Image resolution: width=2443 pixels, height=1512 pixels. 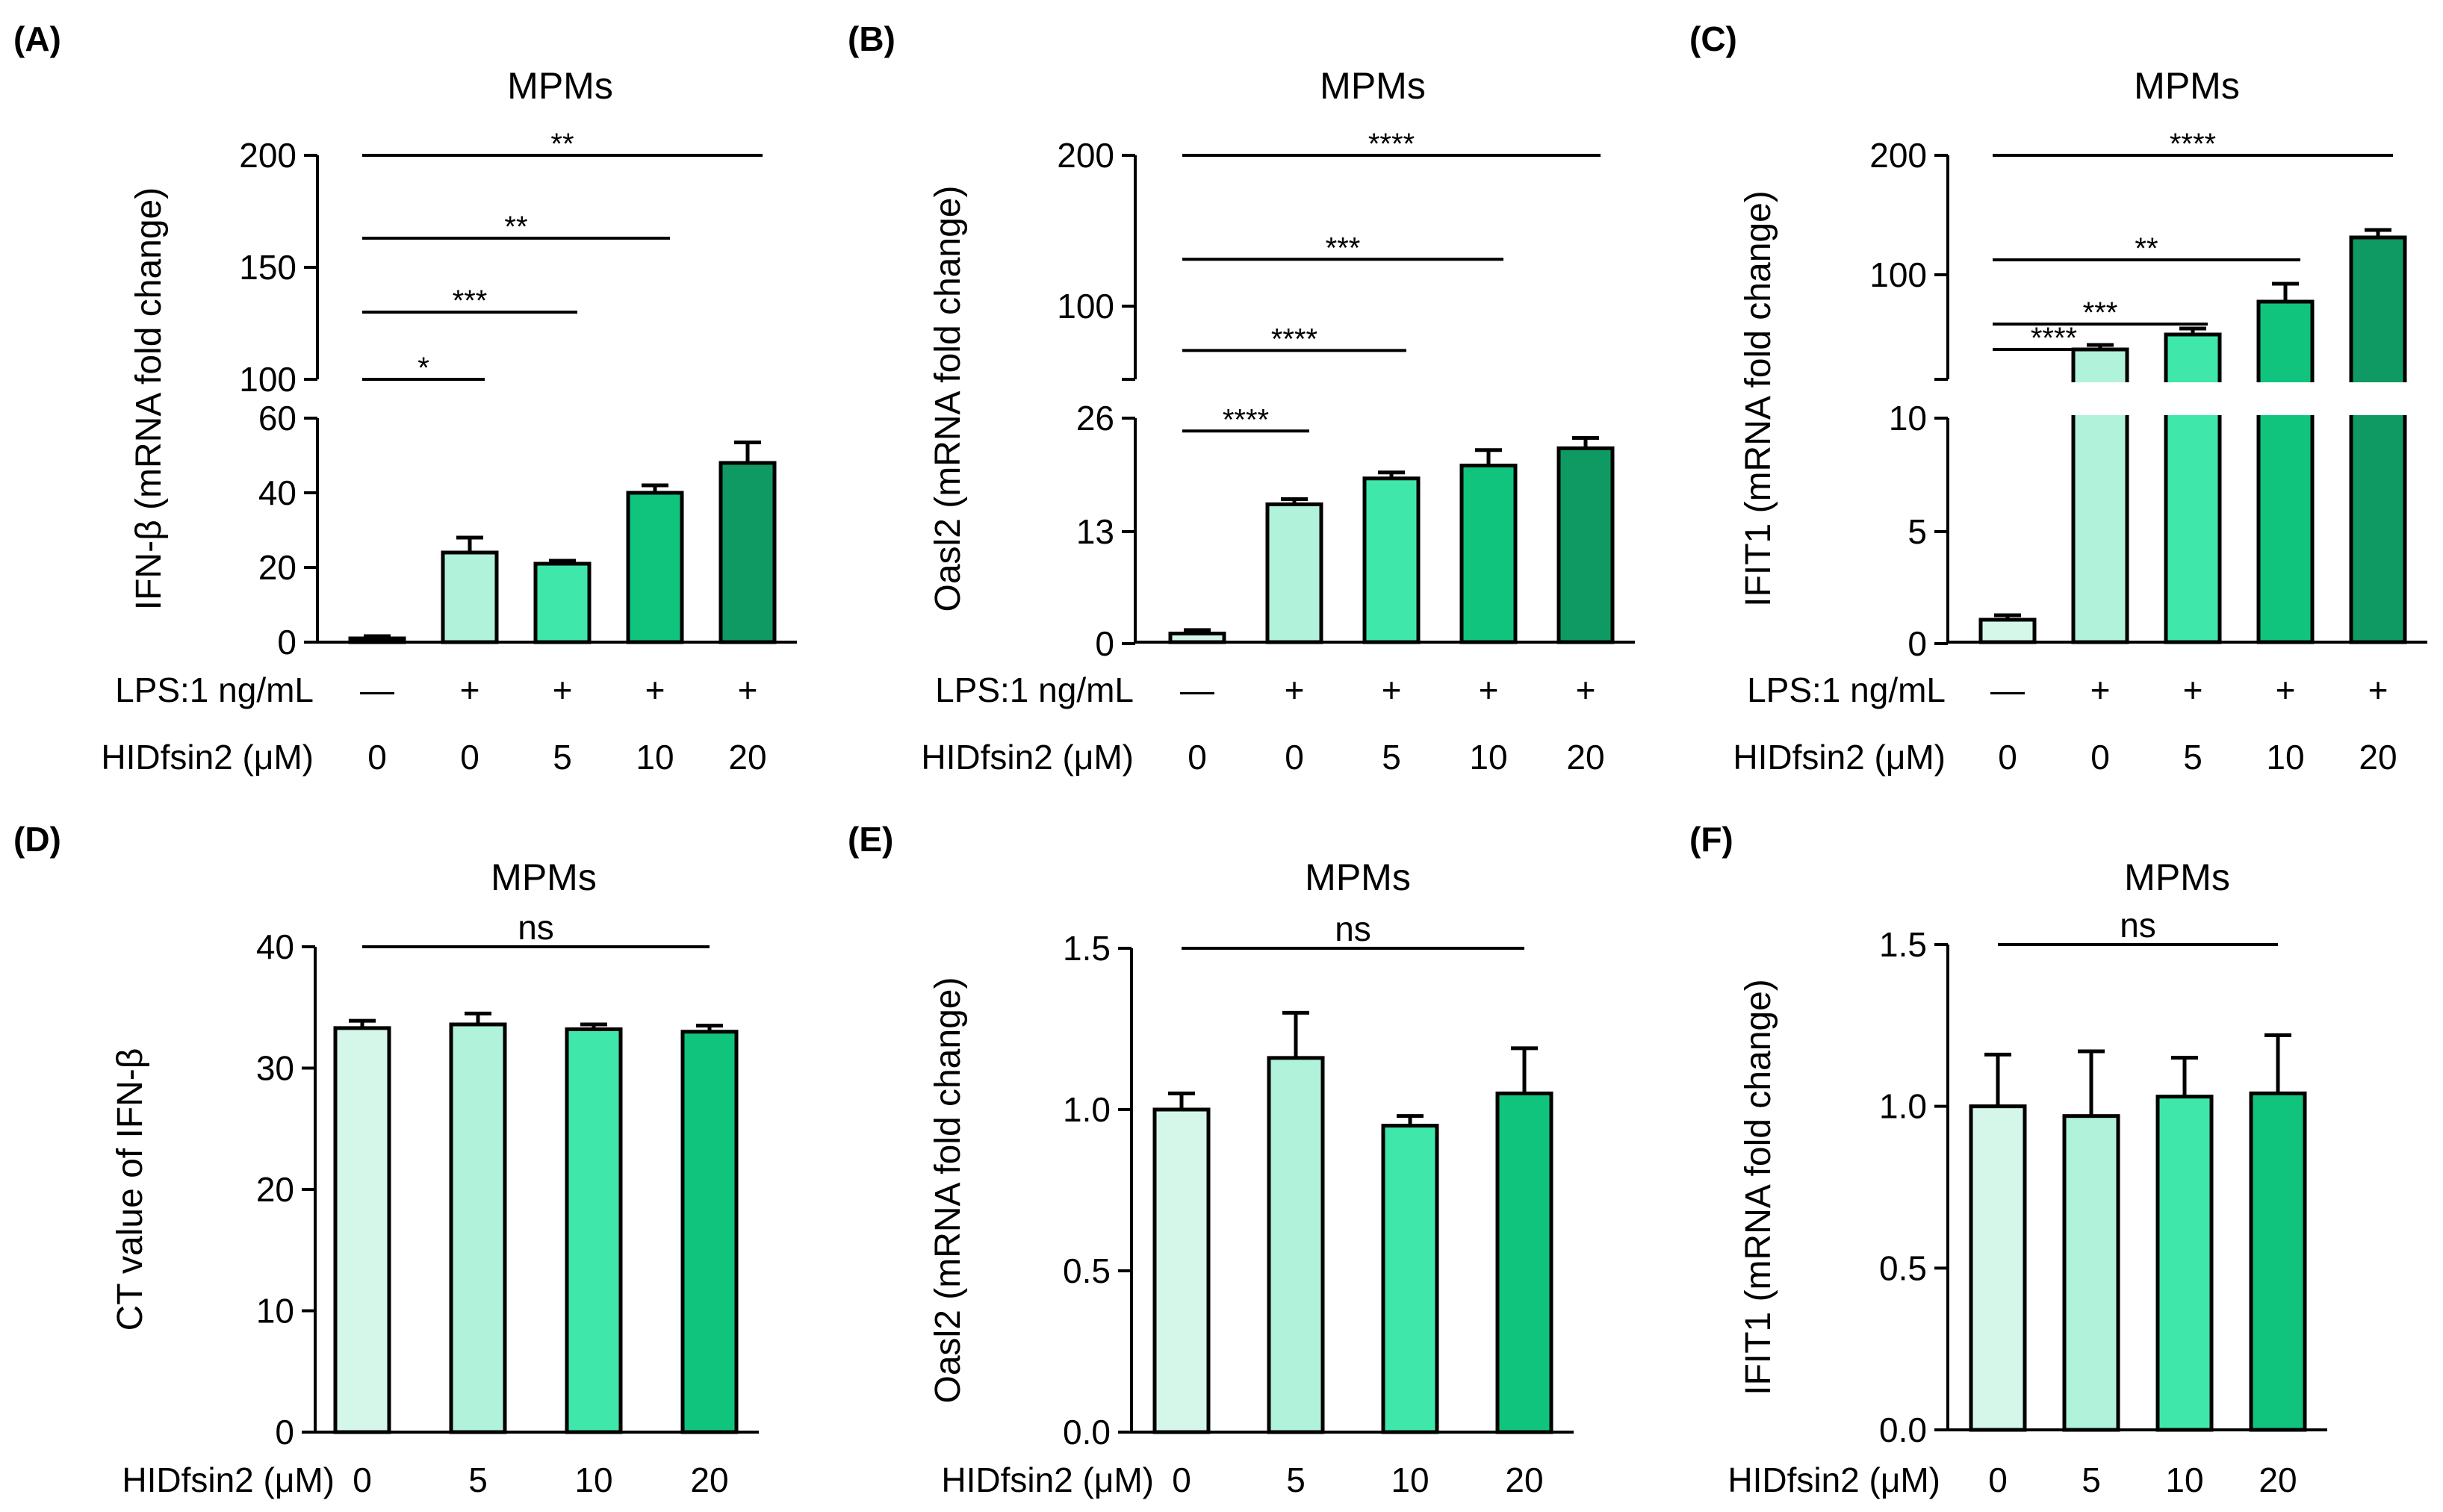 What do you see at coordinates (275, 1068) in the screenshot?
I see `y-tick-label: 30` at bounding box center [275, 1068].